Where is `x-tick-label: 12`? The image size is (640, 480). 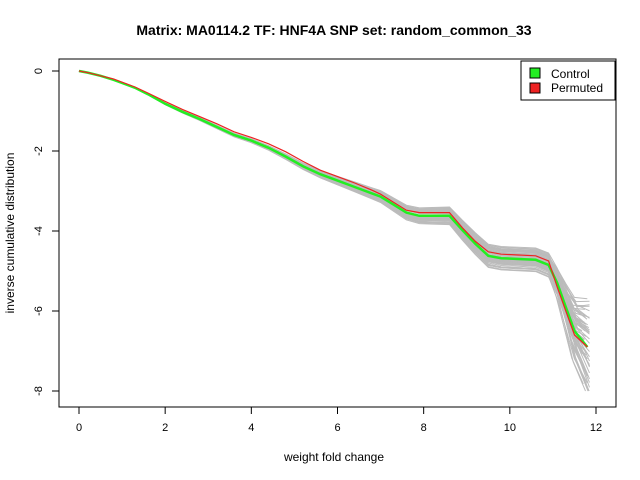 x-tick-label: 12 is located at coordinates (596, 428).